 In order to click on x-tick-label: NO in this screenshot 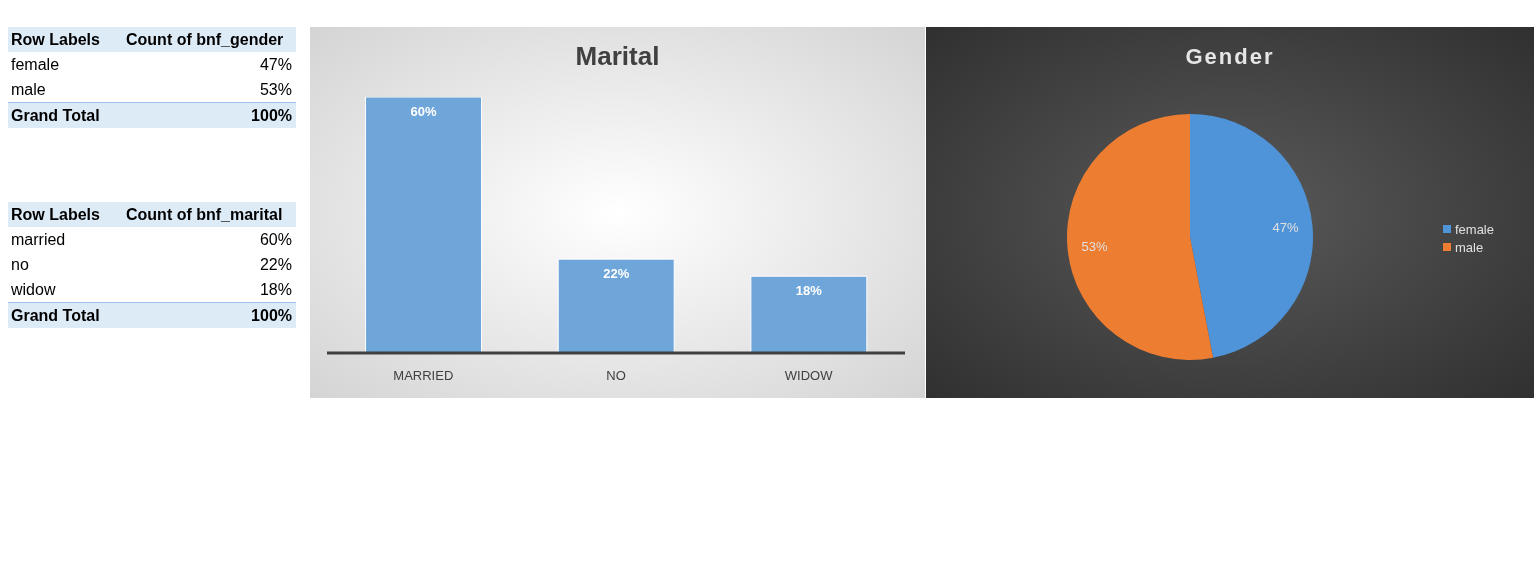, I will do `click(616, 376)`.